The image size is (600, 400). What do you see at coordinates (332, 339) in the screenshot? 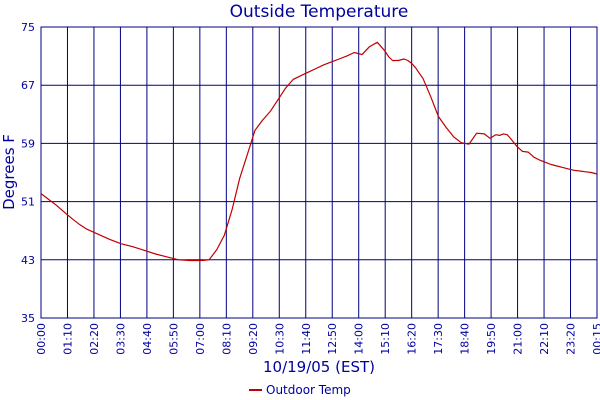
I see `x-tick-label: 12:50` at bounding box center [332, 339].